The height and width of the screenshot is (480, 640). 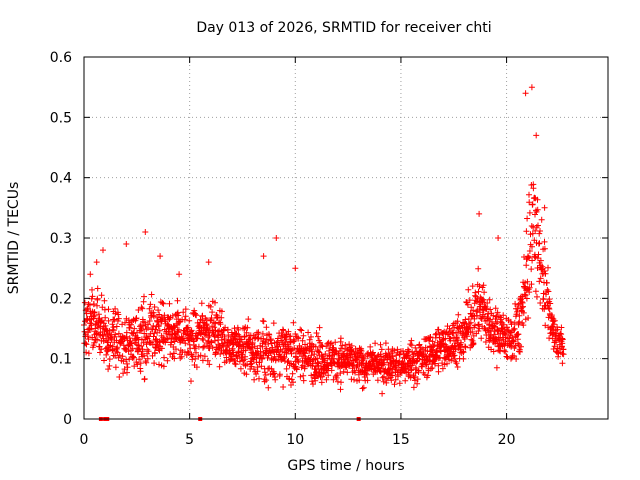 What do you see at coordinates (298, 440) in the screenshot?
I see `x-tick-labels: 0 5 10 15 20` at bounding box center [298, 440].